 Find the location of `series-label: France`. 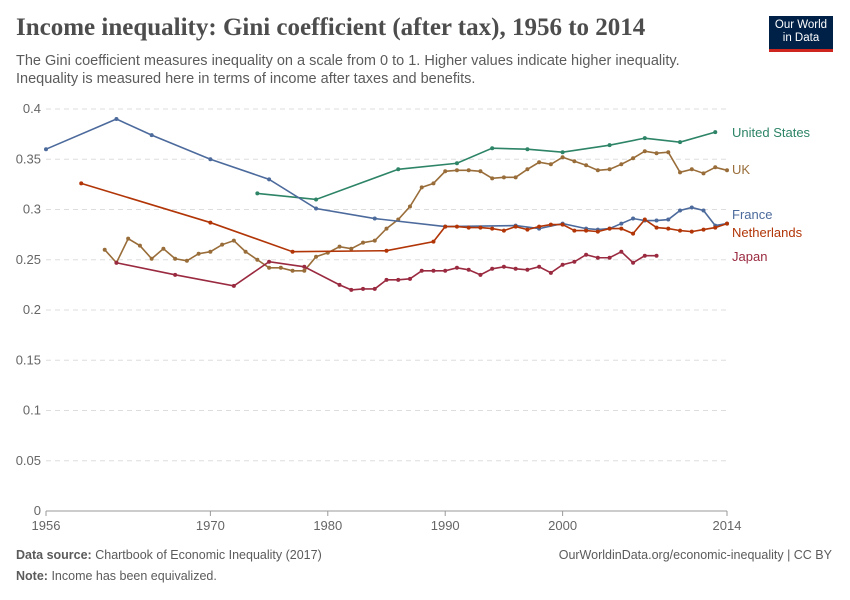

series-label: France is located at coordinates (752, 214).